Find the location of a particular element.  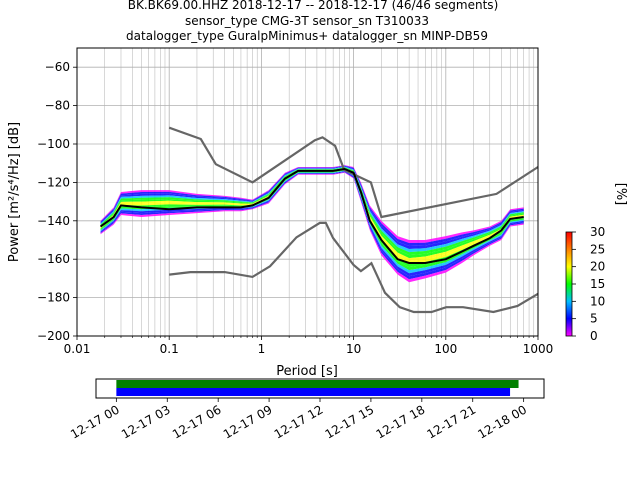

x-tick-label: 0.01 is located at coordinates (77, 349).